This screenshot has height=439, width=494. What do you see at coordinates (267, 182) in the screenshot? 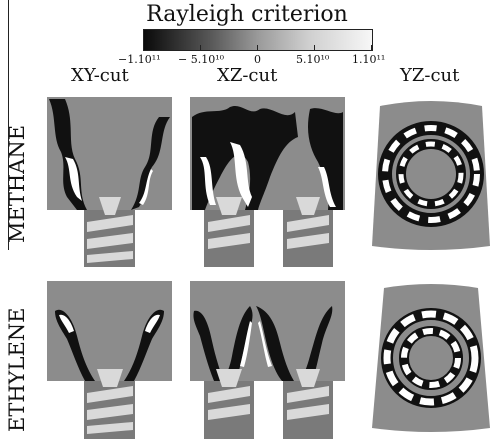
I see `methane-xz-panel` at bounding box center [267, 182].